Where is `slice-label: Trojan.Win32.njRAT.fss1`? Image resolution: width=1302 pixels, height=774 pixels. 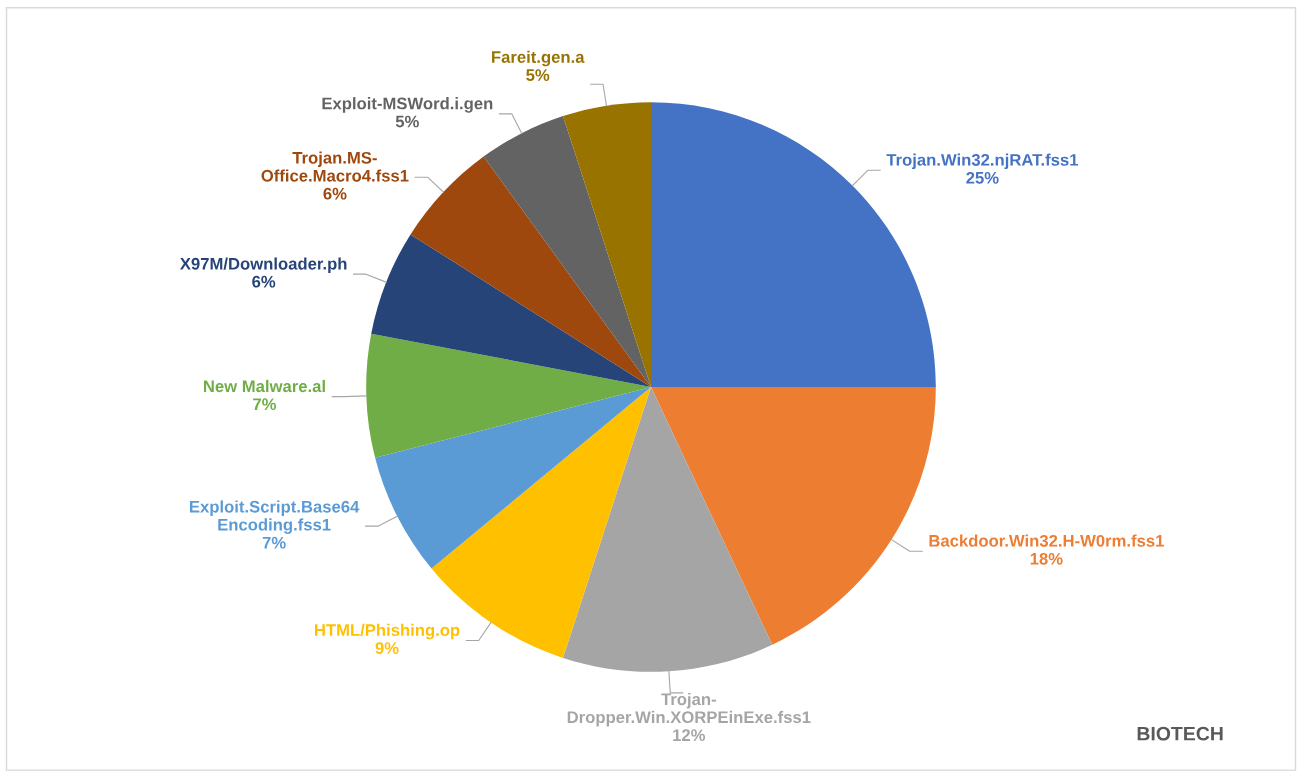 slice-label: Trojan.Win32.njRAT.fss1 is located at coordinates (982, 161).